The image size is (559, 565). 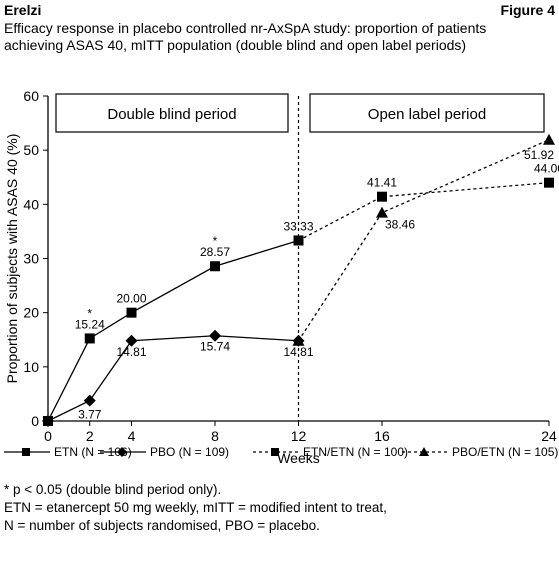 I want to click on figure-label: Figure 4, so click(x=527, y=10).